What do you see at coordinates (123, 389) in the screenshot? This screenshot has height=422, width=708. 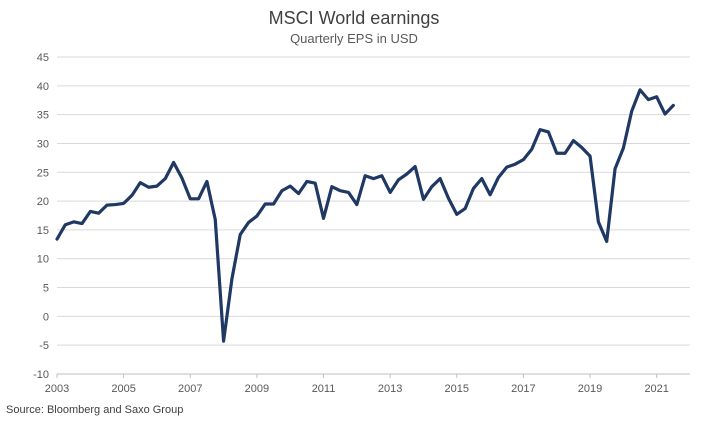 I see `x-tick-label: 2005` at bounding box center [123, 389].